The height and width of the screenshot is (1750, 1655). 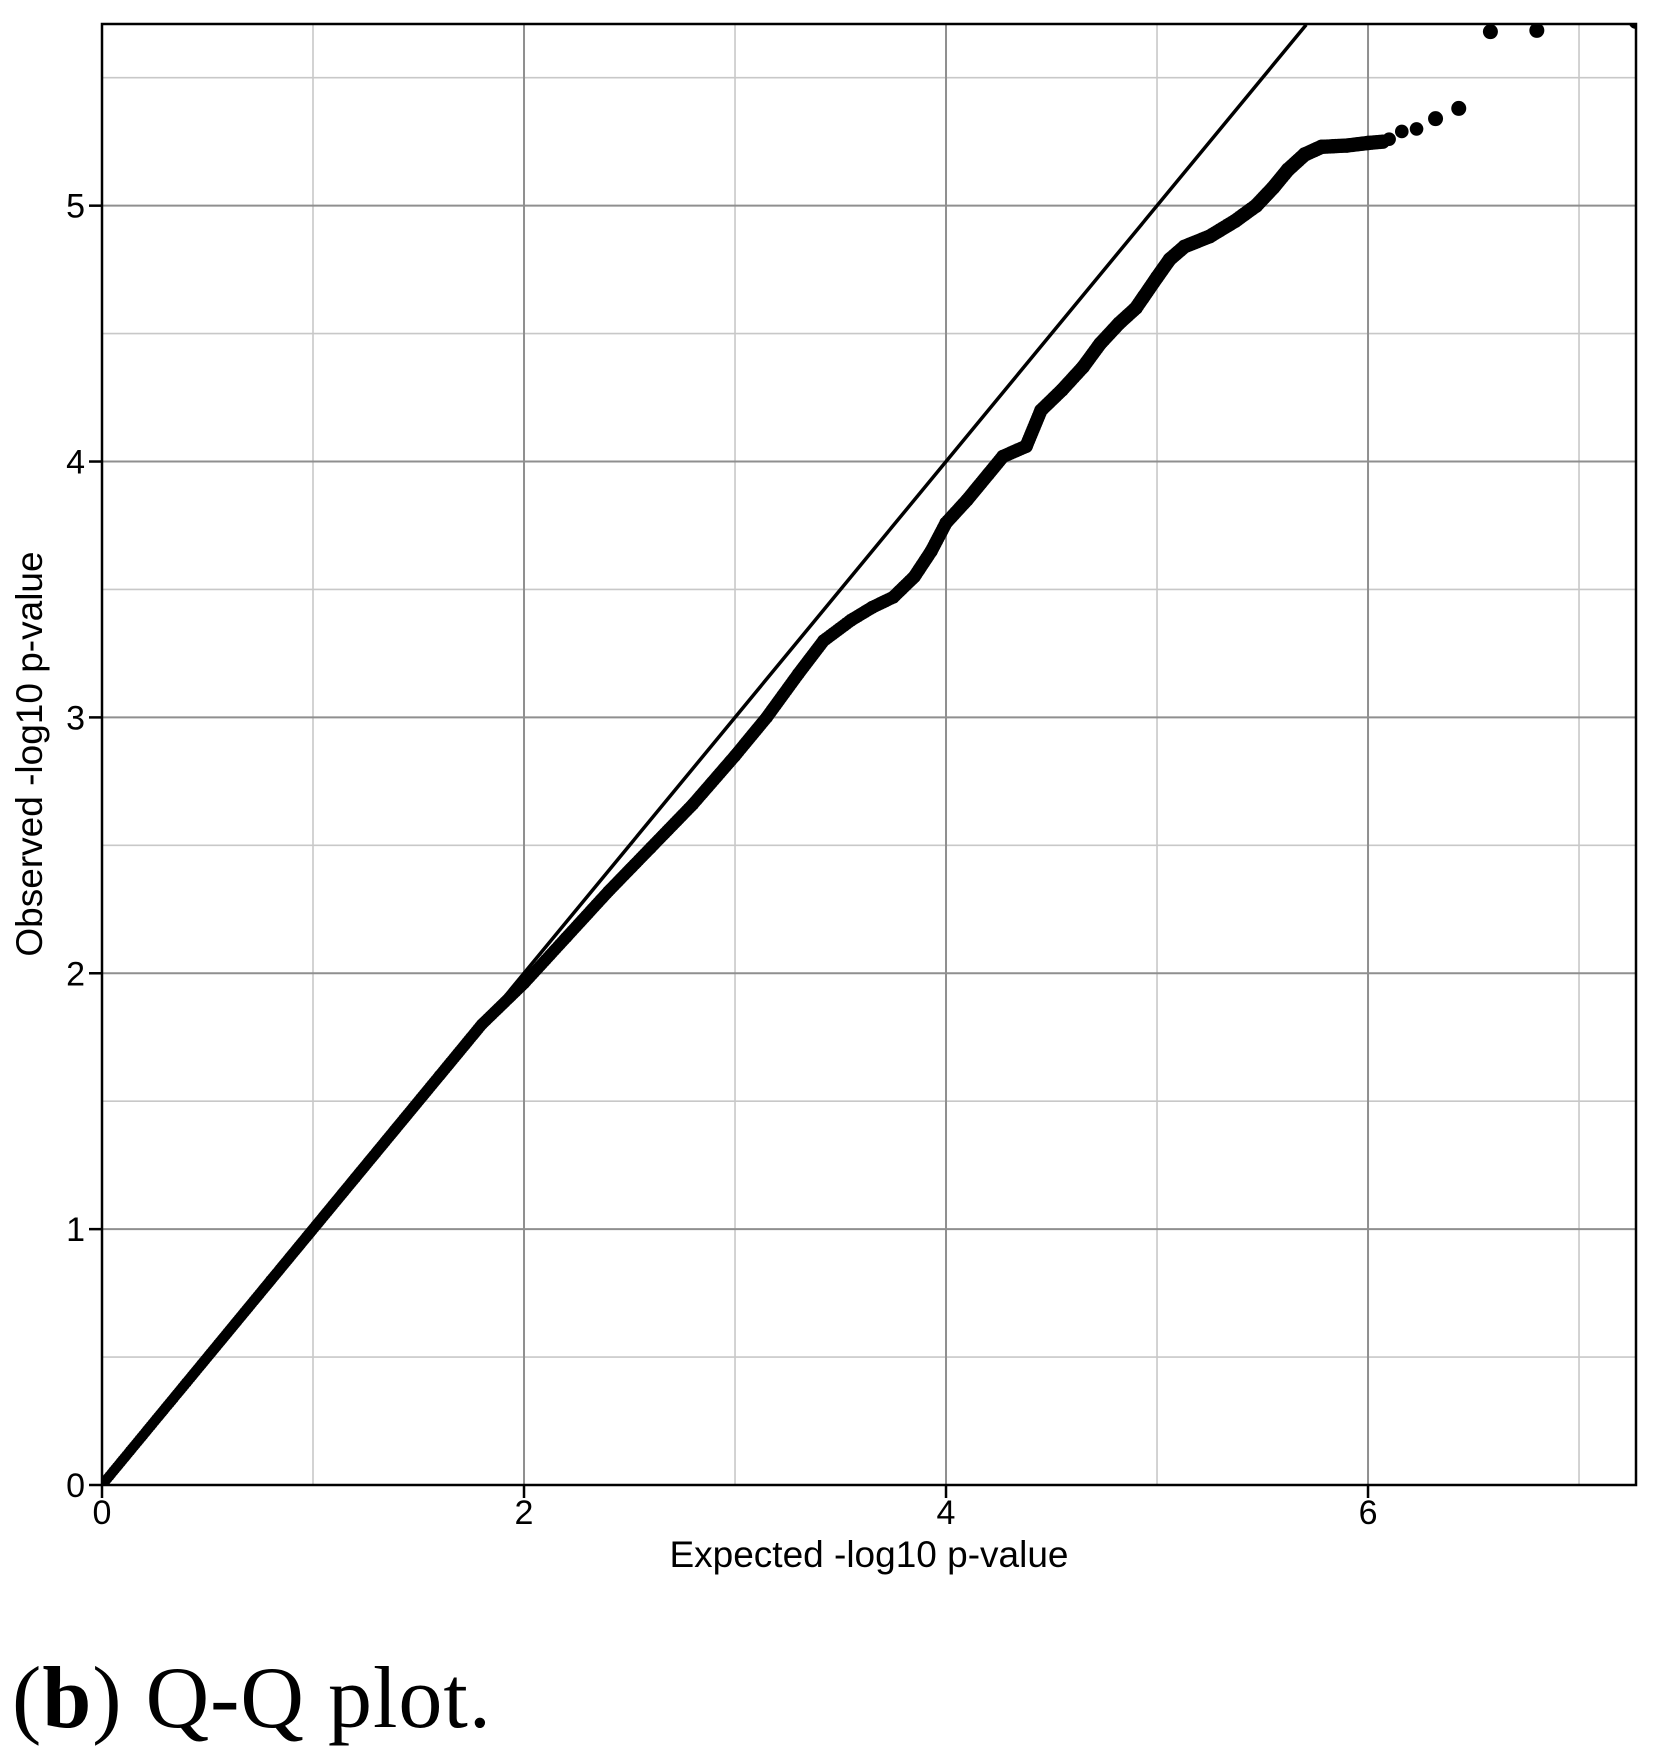 What do you see at coordinates (868, 1554) in the screenshot?
I see `x-axis-title: Expected -log10 p-value` at bounding box center [868, 1554].